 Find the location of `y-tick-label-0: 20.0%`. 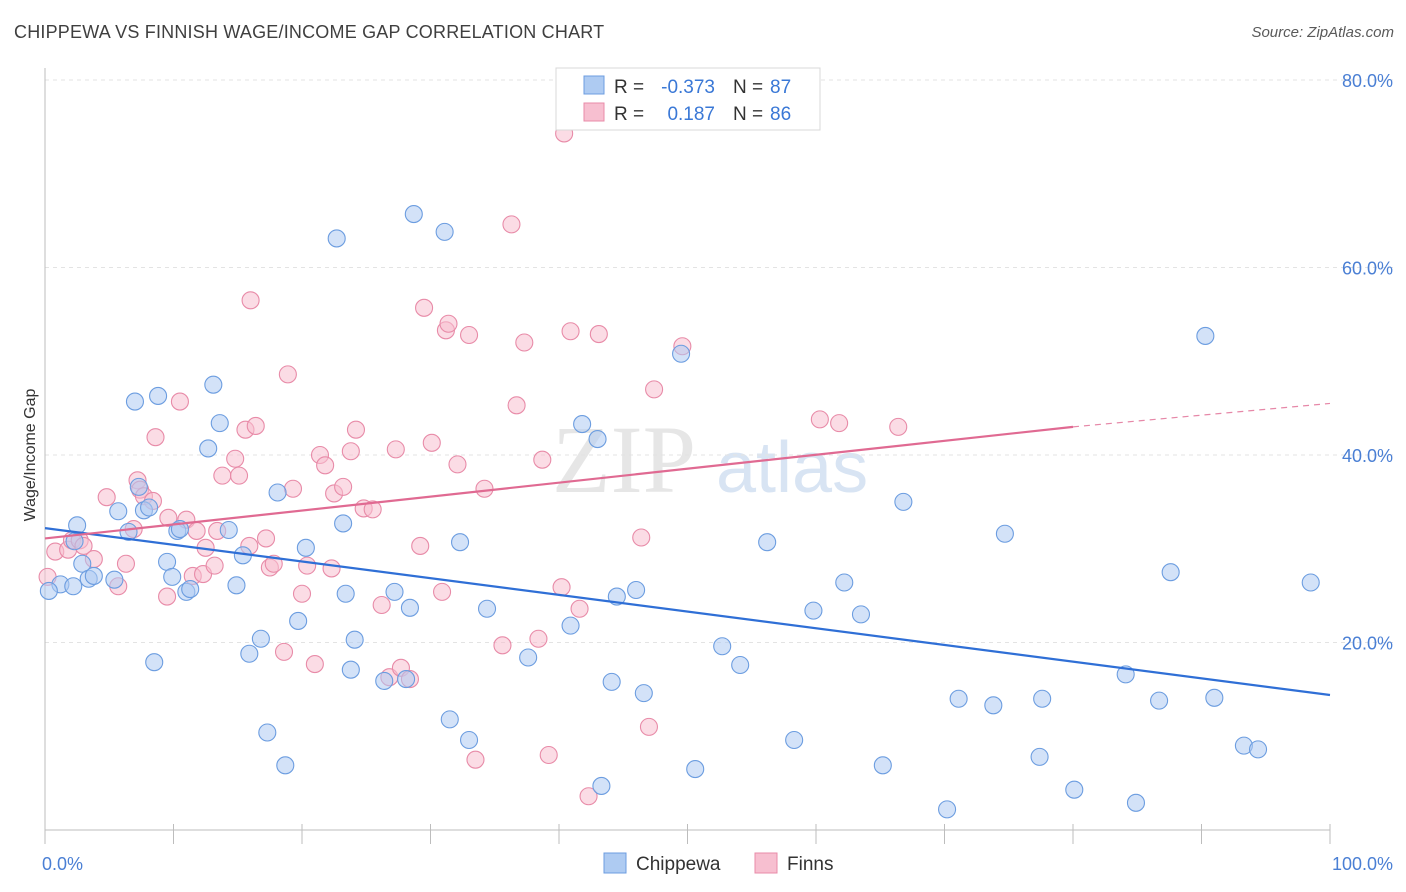

y-tick-label-0: 20.0% is located at coordinates (1367, 644).